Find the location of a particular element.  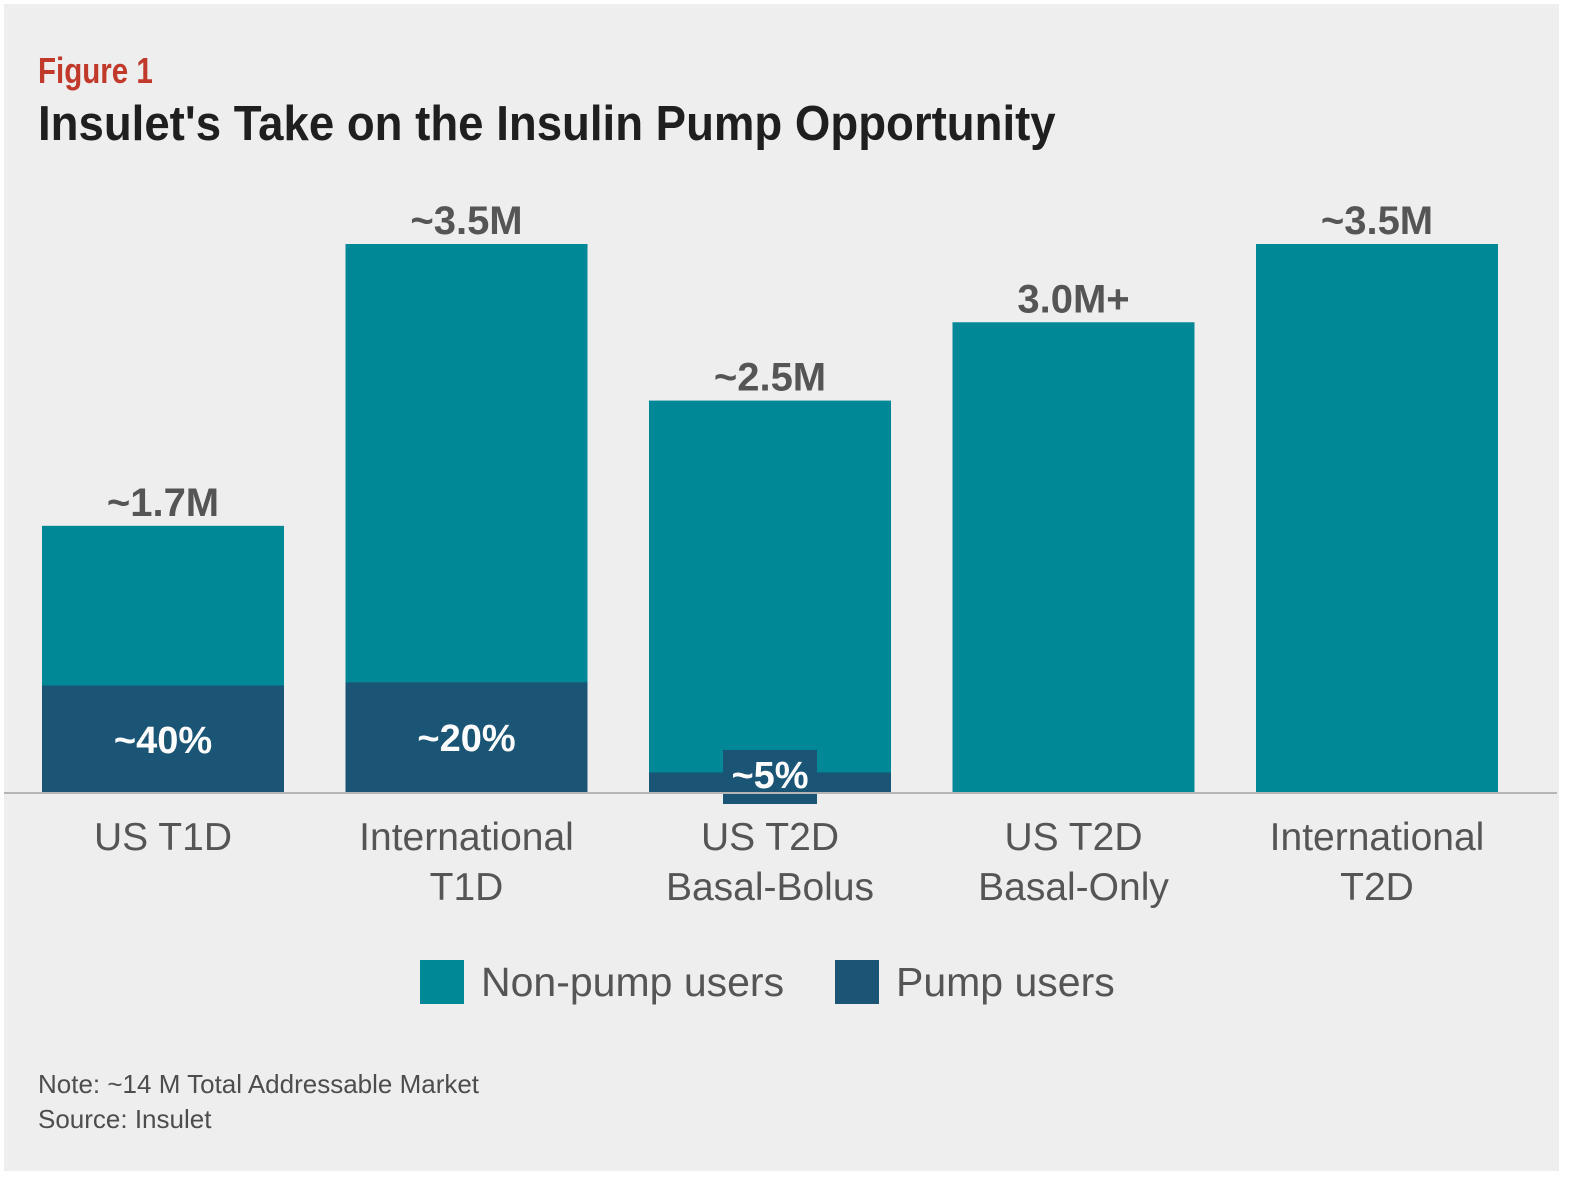

pump-label-2: ~5% is located at coordinates (769, 776).